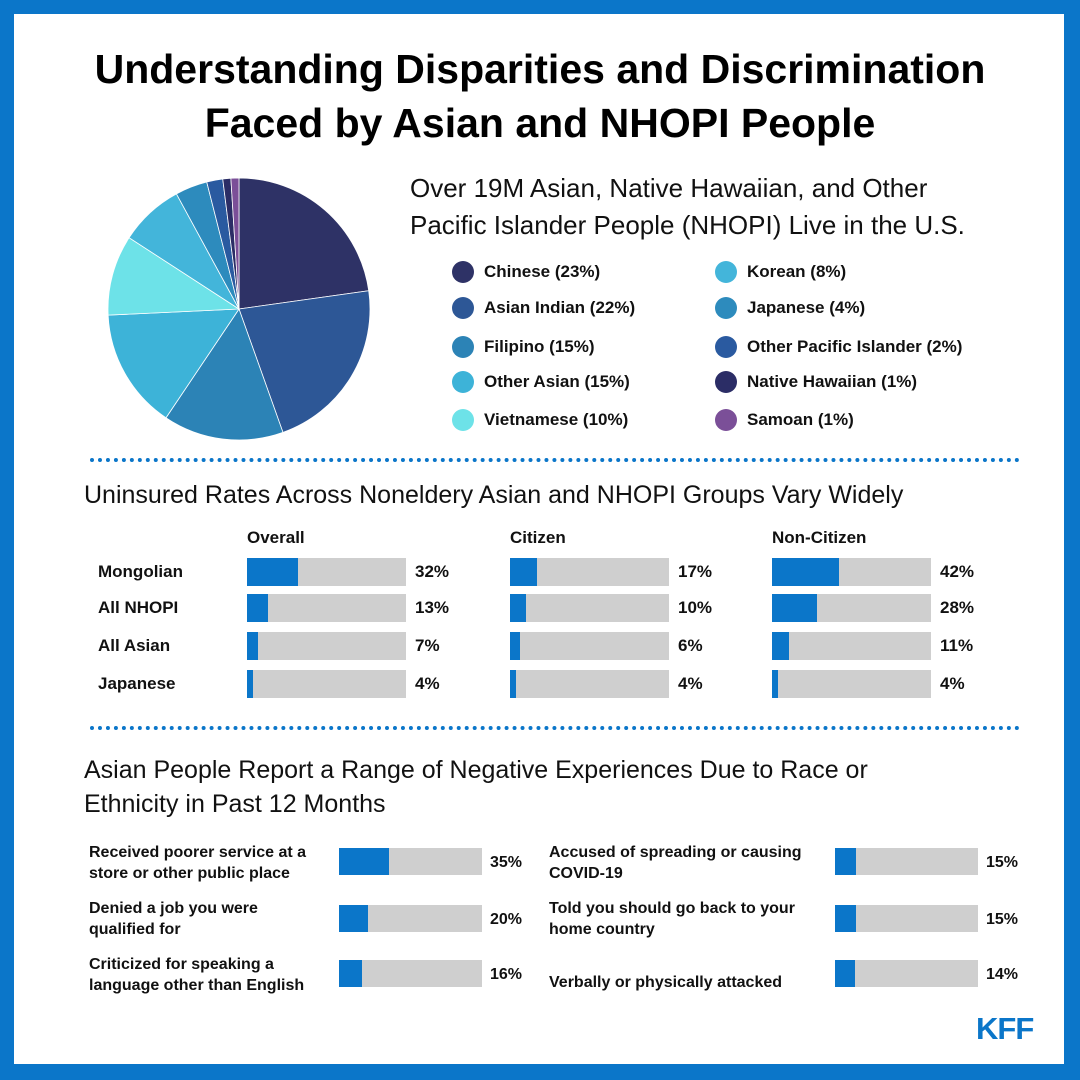  I want to click on experience-label-line: Received poorer service at a, so click(198, 852).